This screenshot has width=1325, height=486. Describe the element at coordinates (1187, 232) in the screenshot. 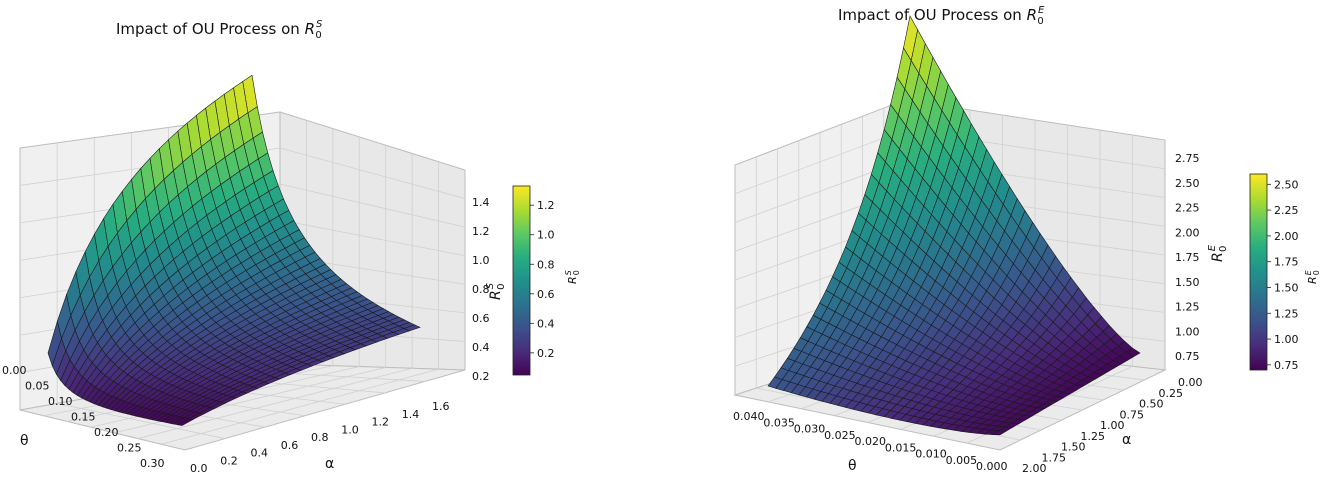

I see `right-z-tick: 2.00` at that location.